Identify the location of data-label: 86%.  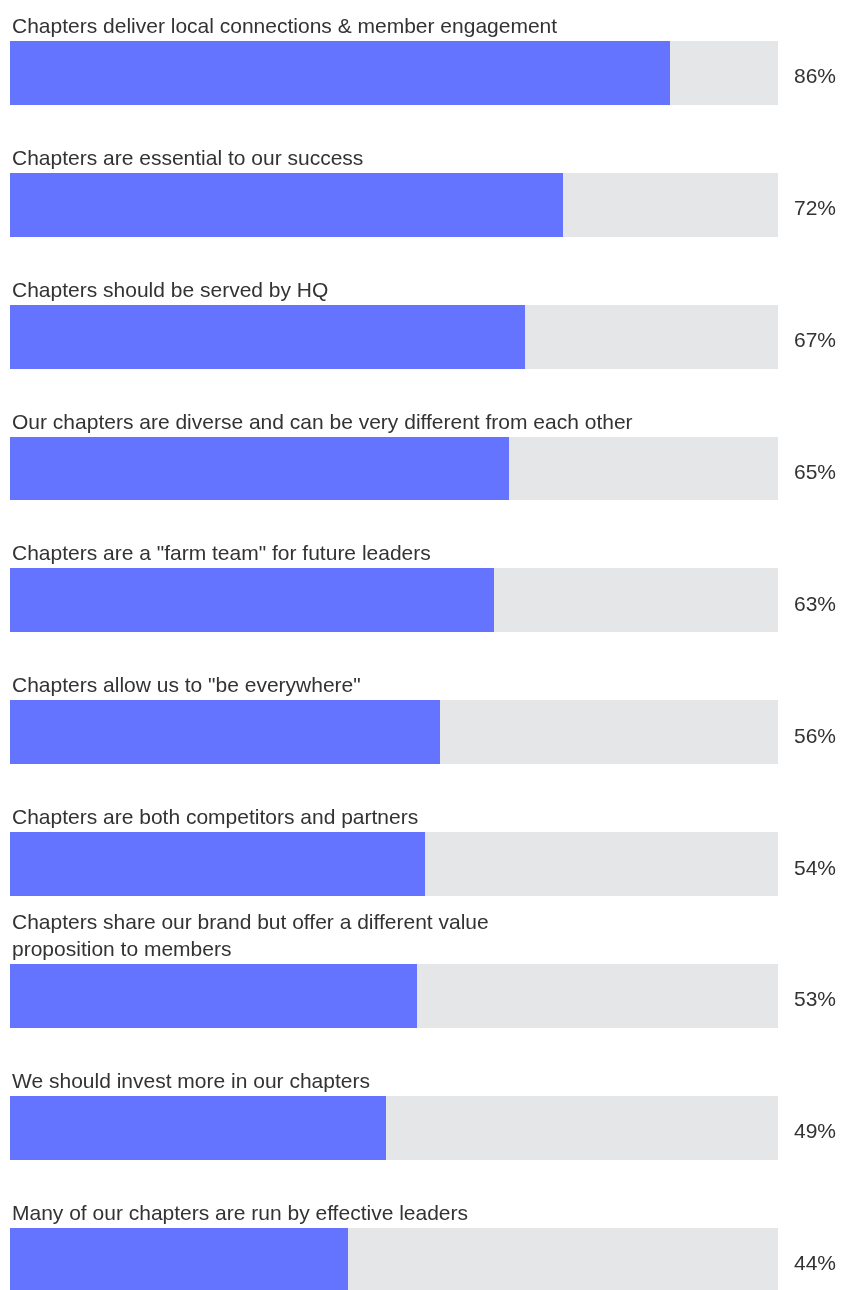
(815, 75).